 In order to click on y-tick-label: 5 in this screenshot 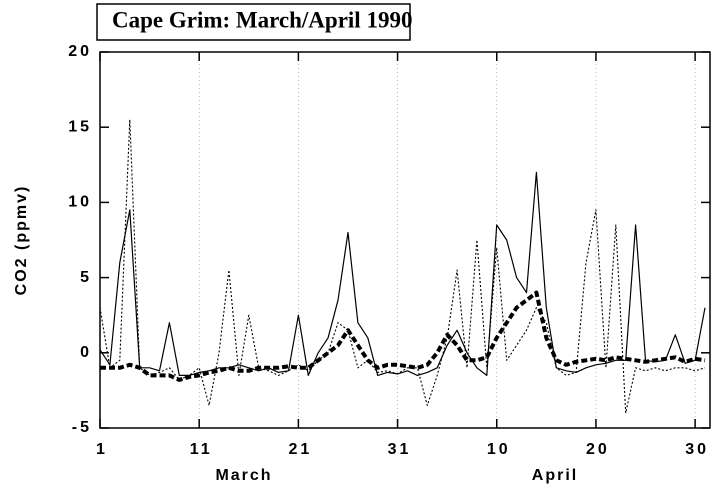, I will do `click(86, 277)`.